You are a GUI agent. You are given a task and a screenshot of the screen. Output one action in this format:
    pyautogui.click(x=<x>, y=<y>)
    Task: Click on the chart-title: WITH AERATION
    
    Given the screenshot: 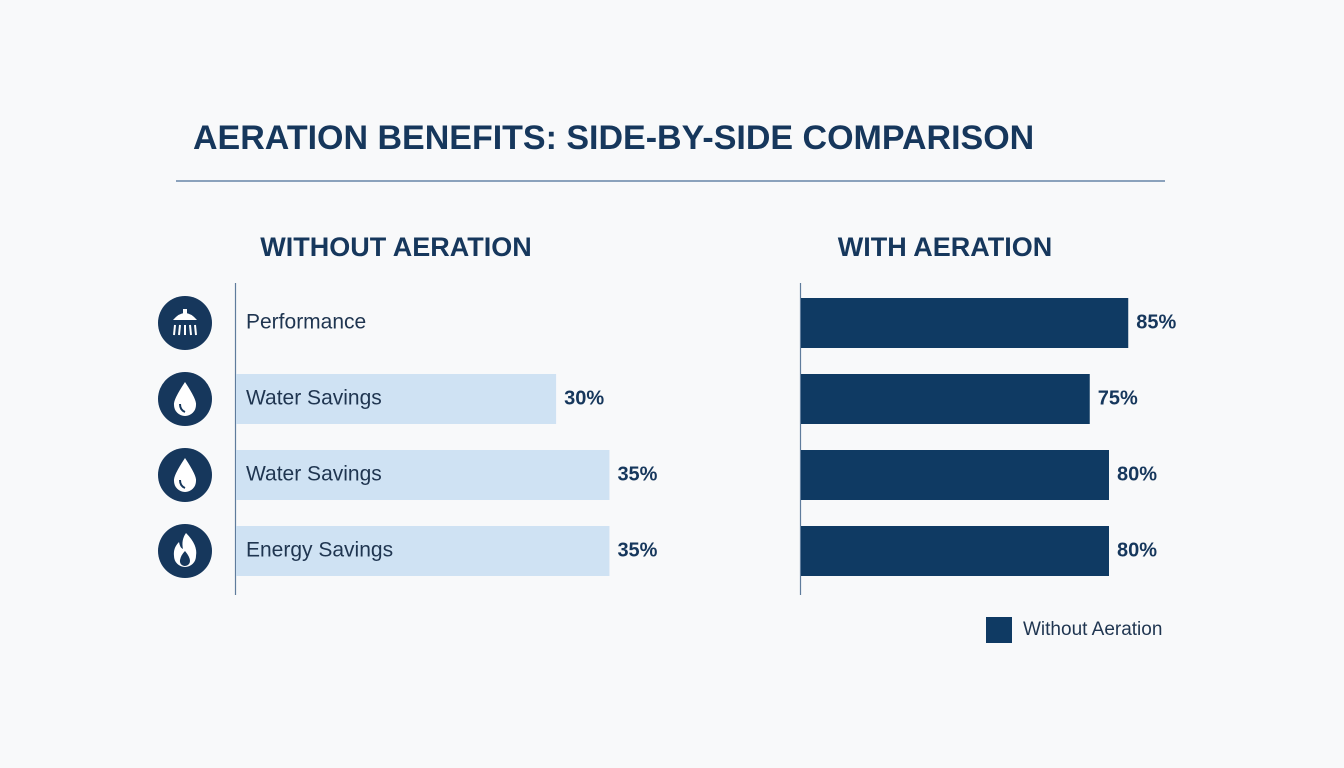 What is the action you would take?
    pyautogui.click(x=945, y=247)
    